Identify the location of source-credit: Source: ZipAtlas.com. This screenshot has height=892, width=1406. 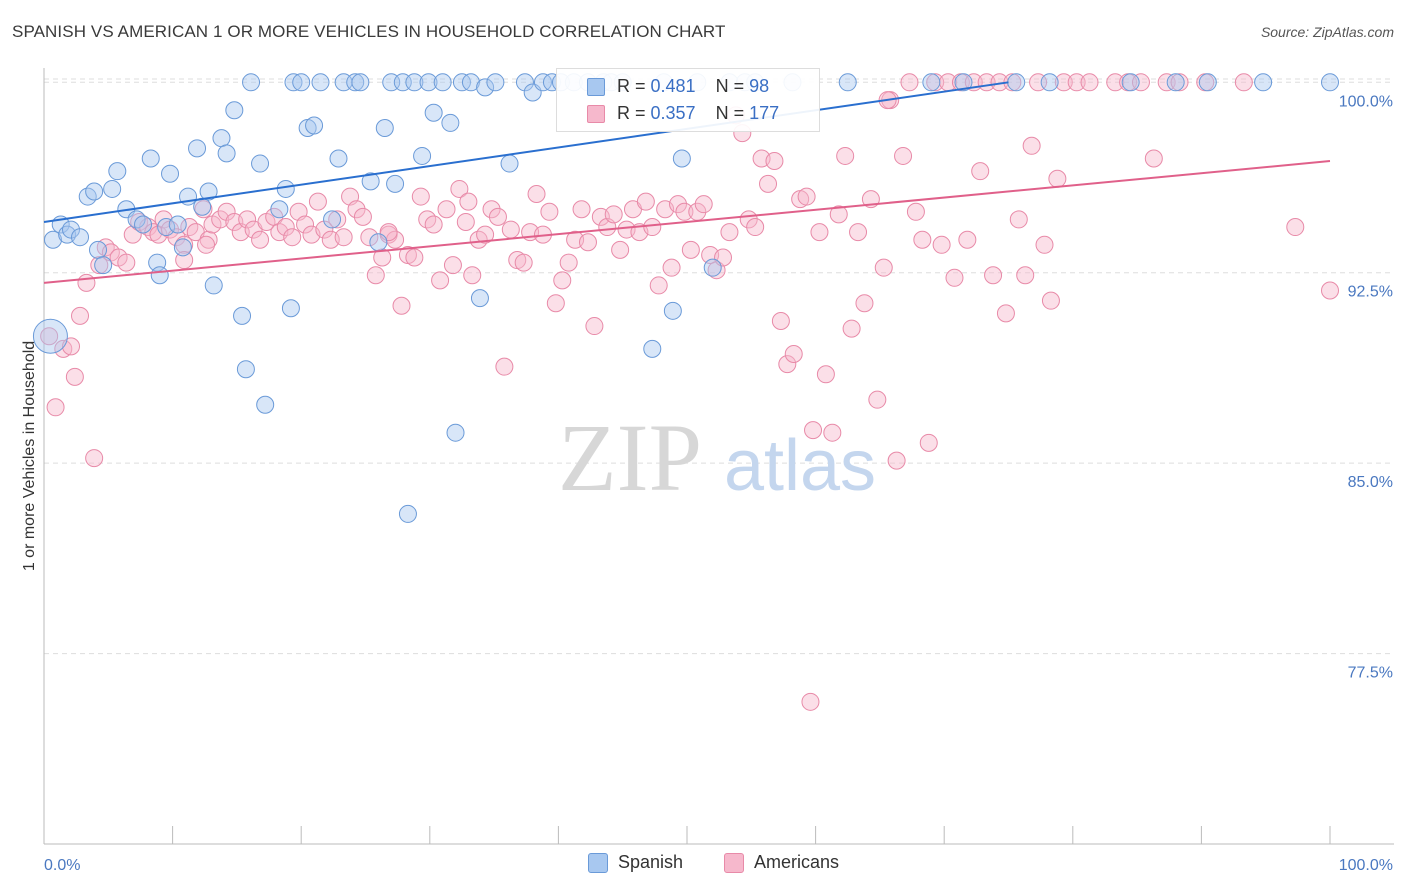
(1327, 32).